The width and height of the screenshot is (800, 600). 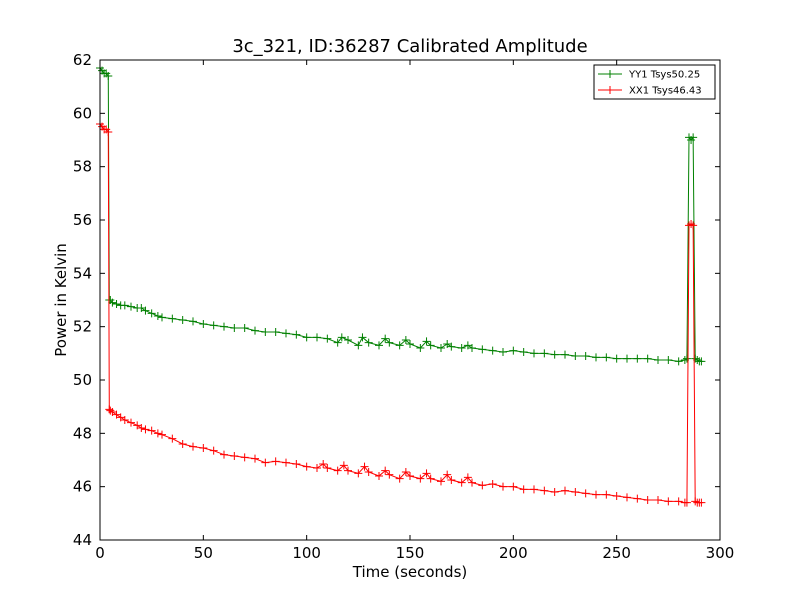 What do you see at coordinates (82, 220) in the screenshot?
I see `y-tick-label: 56` at bounding box center [82, 220].